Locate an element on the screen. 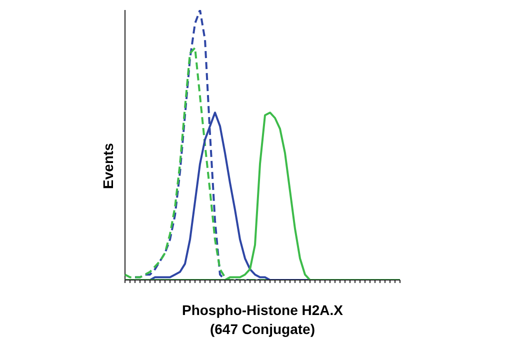 The height and width of the screenshot is (350, 520). x-axis-title: Phospho-Histone H2A.X (647 Conjugate) is located at coordinates (262, 320).